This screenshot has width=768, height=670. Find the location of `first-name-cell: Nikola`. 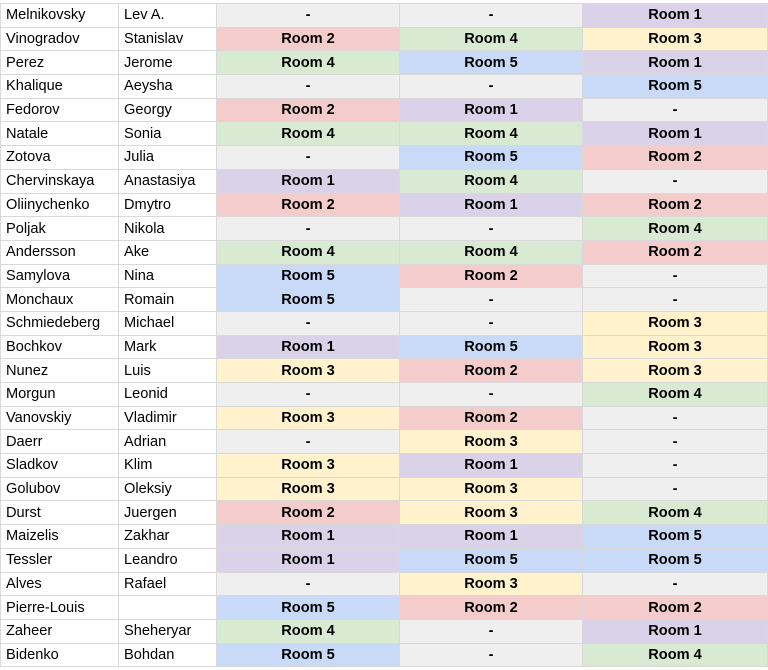

first-name-cell: Nikola is located at coordinates (167, 228).